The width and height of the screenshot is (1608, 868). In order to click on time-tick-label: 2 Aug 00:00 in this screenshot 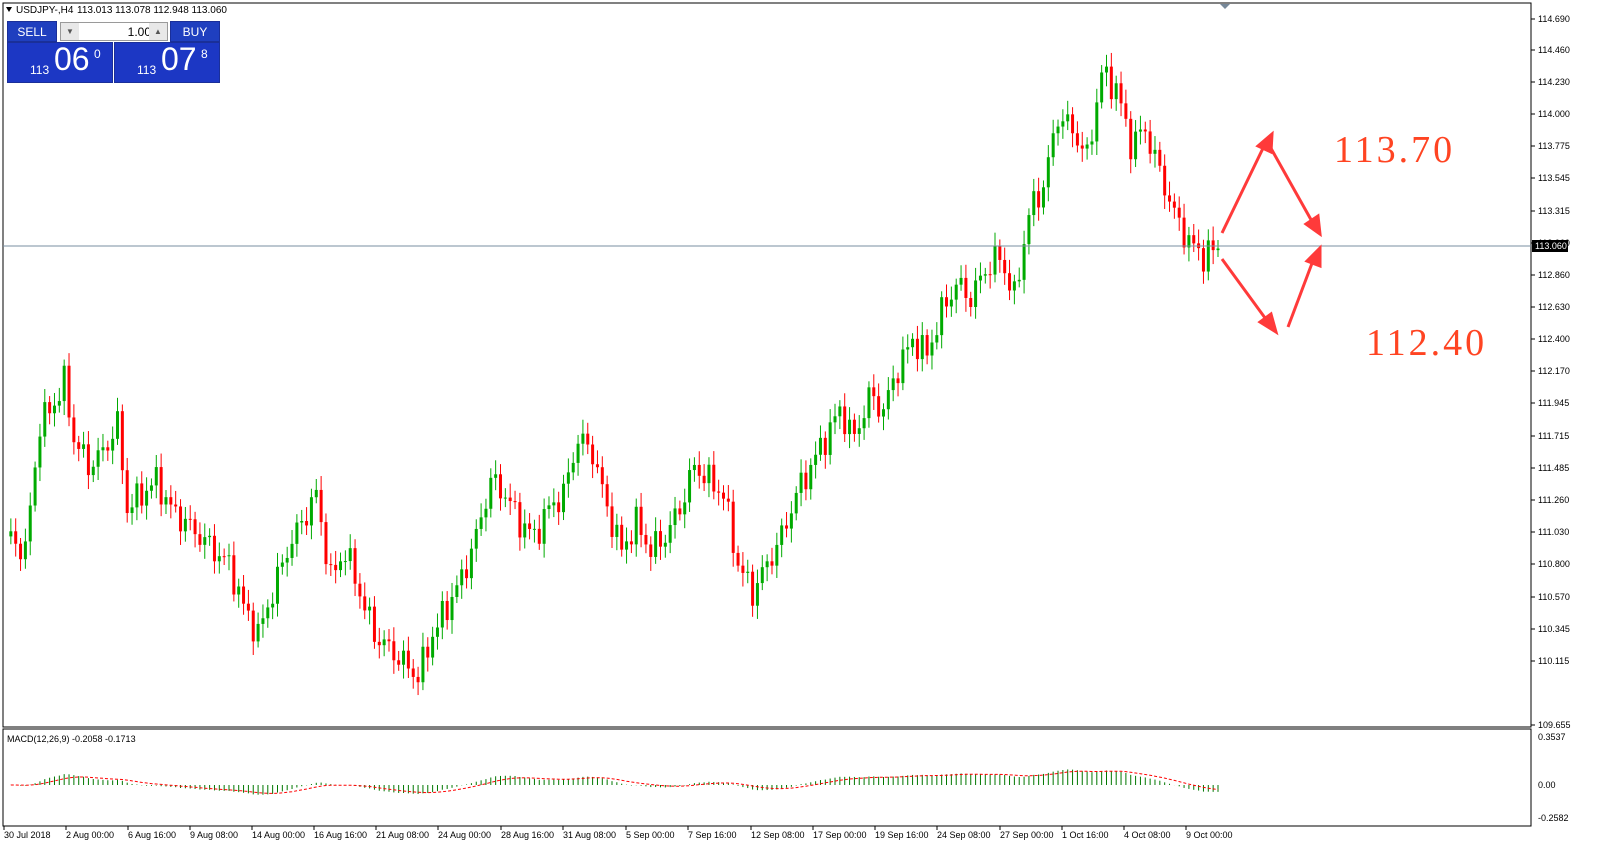, I will do `click(90, 835)`.